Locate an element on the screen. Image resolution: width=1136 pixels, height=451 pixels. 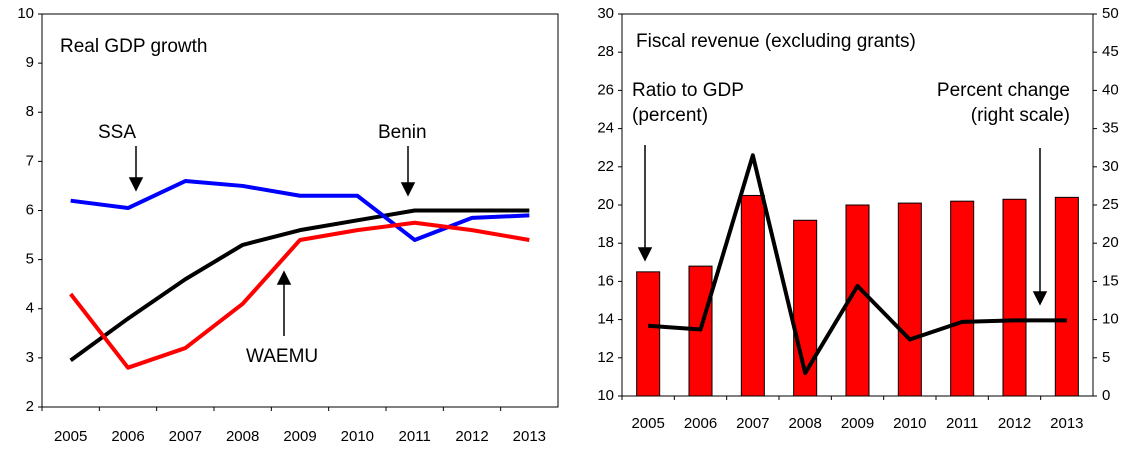
y2-tick-label: 25 is located at coordinates (1110, 204).